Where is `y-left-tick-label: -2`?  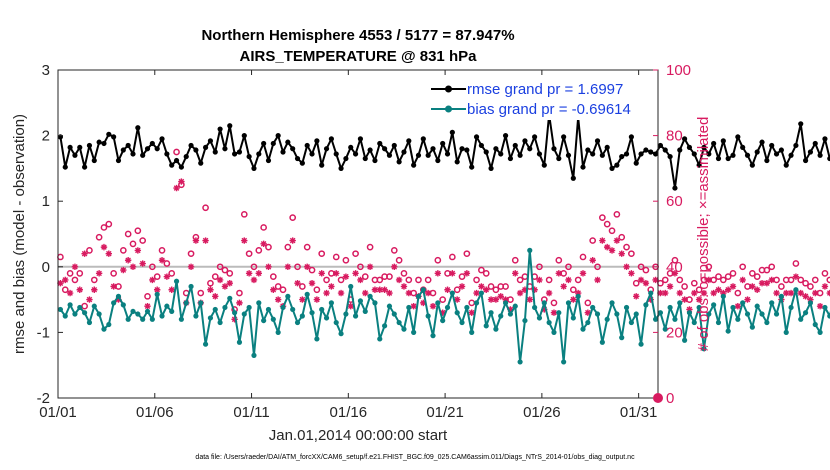
y-left-tick-label: -2 is located at coordinates (43, 398).